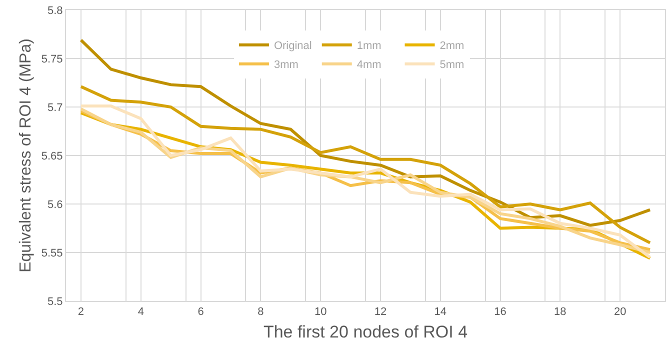 The width and height of the screenshot is (669, 352). I want to click on legend-label: 5mm, so click(452, 65).